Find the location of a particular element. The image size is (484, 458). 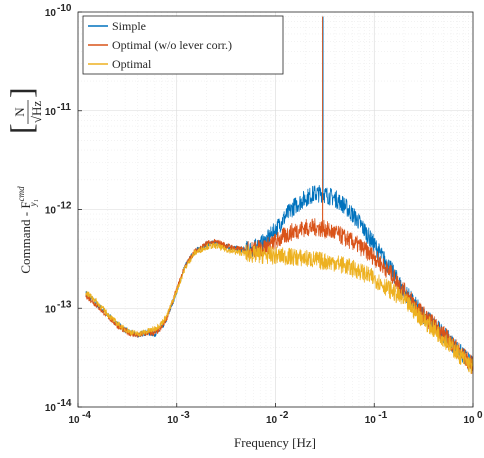

y-tick-exponent: -11 is located at coordinates (64, 107).